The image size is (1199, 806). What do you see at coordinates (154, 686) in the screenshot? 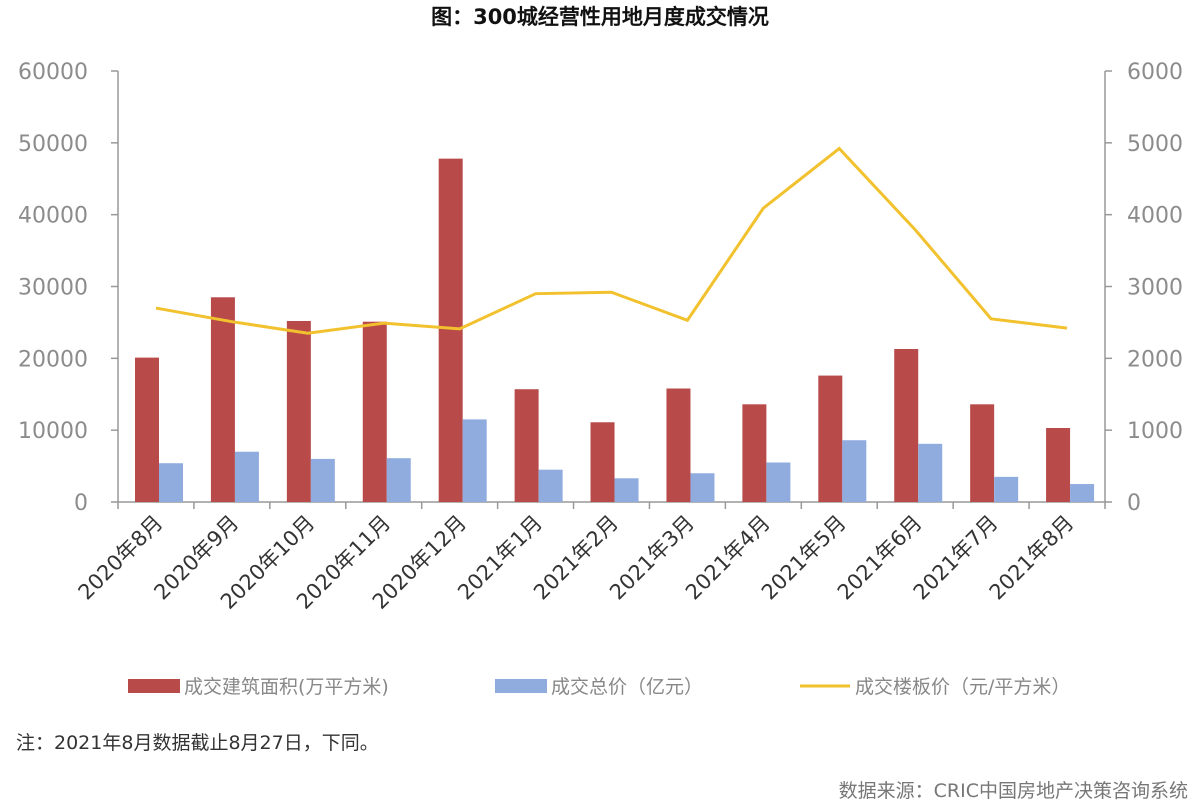
I see `legend-swatch-area` at bounding box center [154, 686].